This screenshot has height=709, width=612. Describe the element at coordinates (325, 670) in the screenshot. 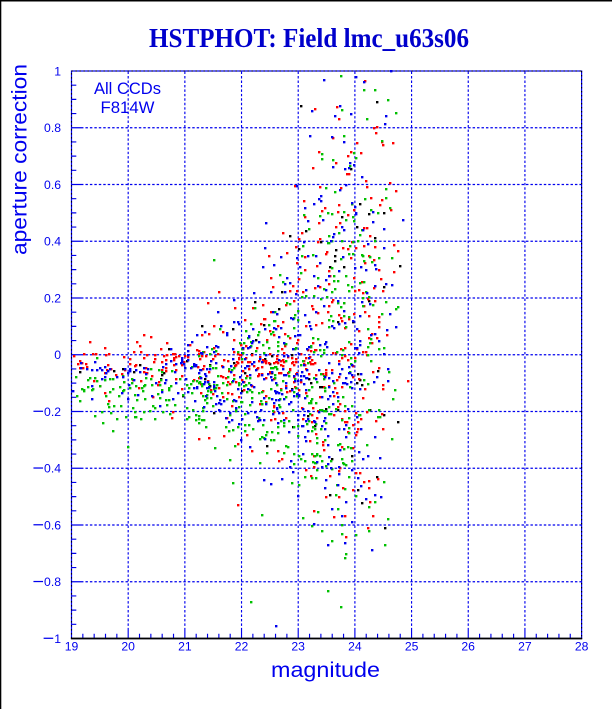

I see `svg-text: magnitude` at that location.